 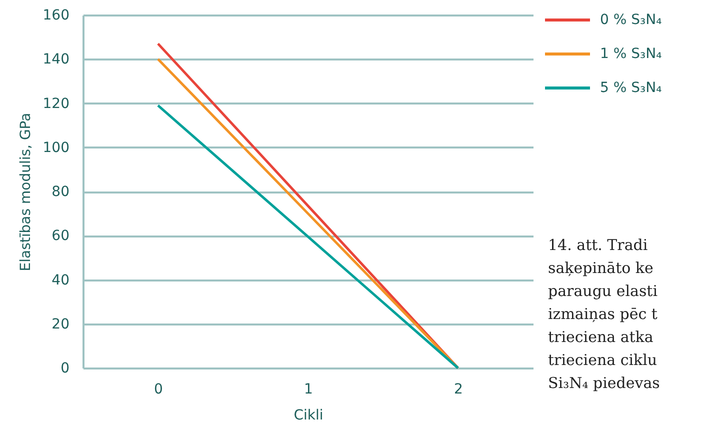 I want to click on y-tick-label: 120, so click(x=56, y=104).